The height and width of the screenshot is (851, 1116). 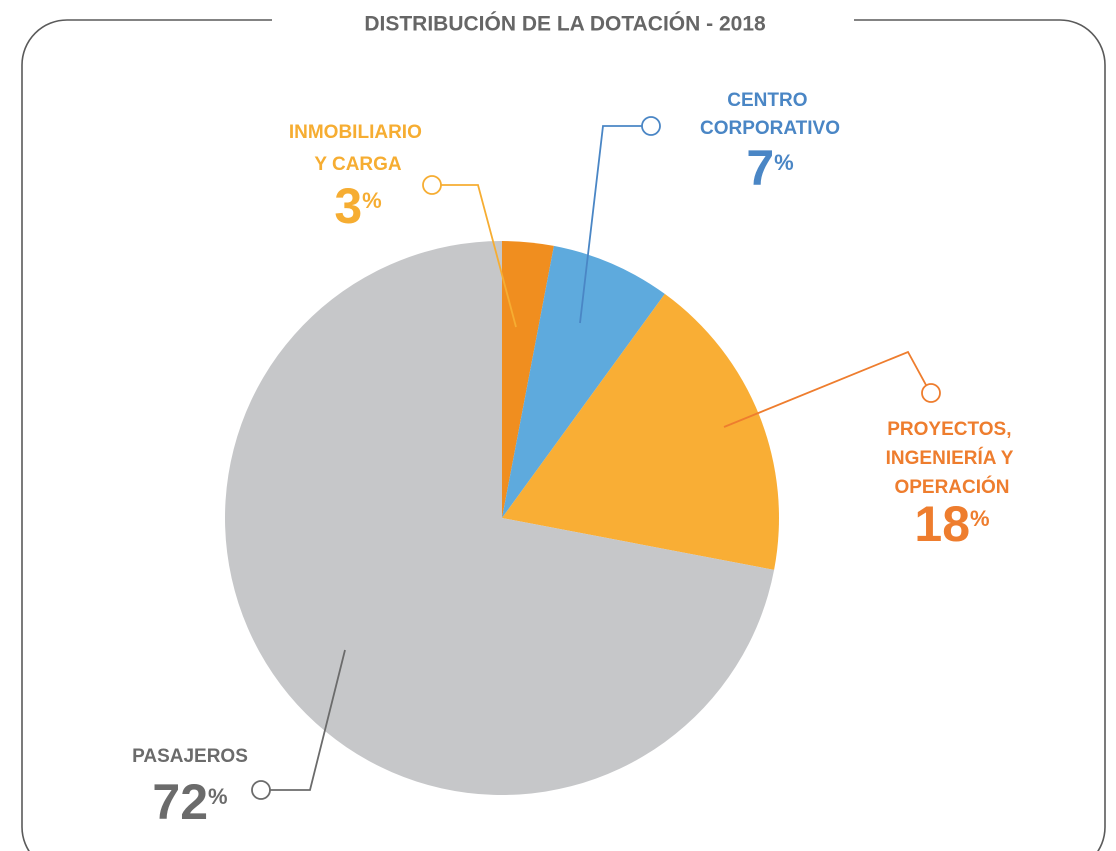 I want to click on slice-label: PROYECTOS, INGENIERÍA Y OPERACIÓN, so click(x=952, y=458).